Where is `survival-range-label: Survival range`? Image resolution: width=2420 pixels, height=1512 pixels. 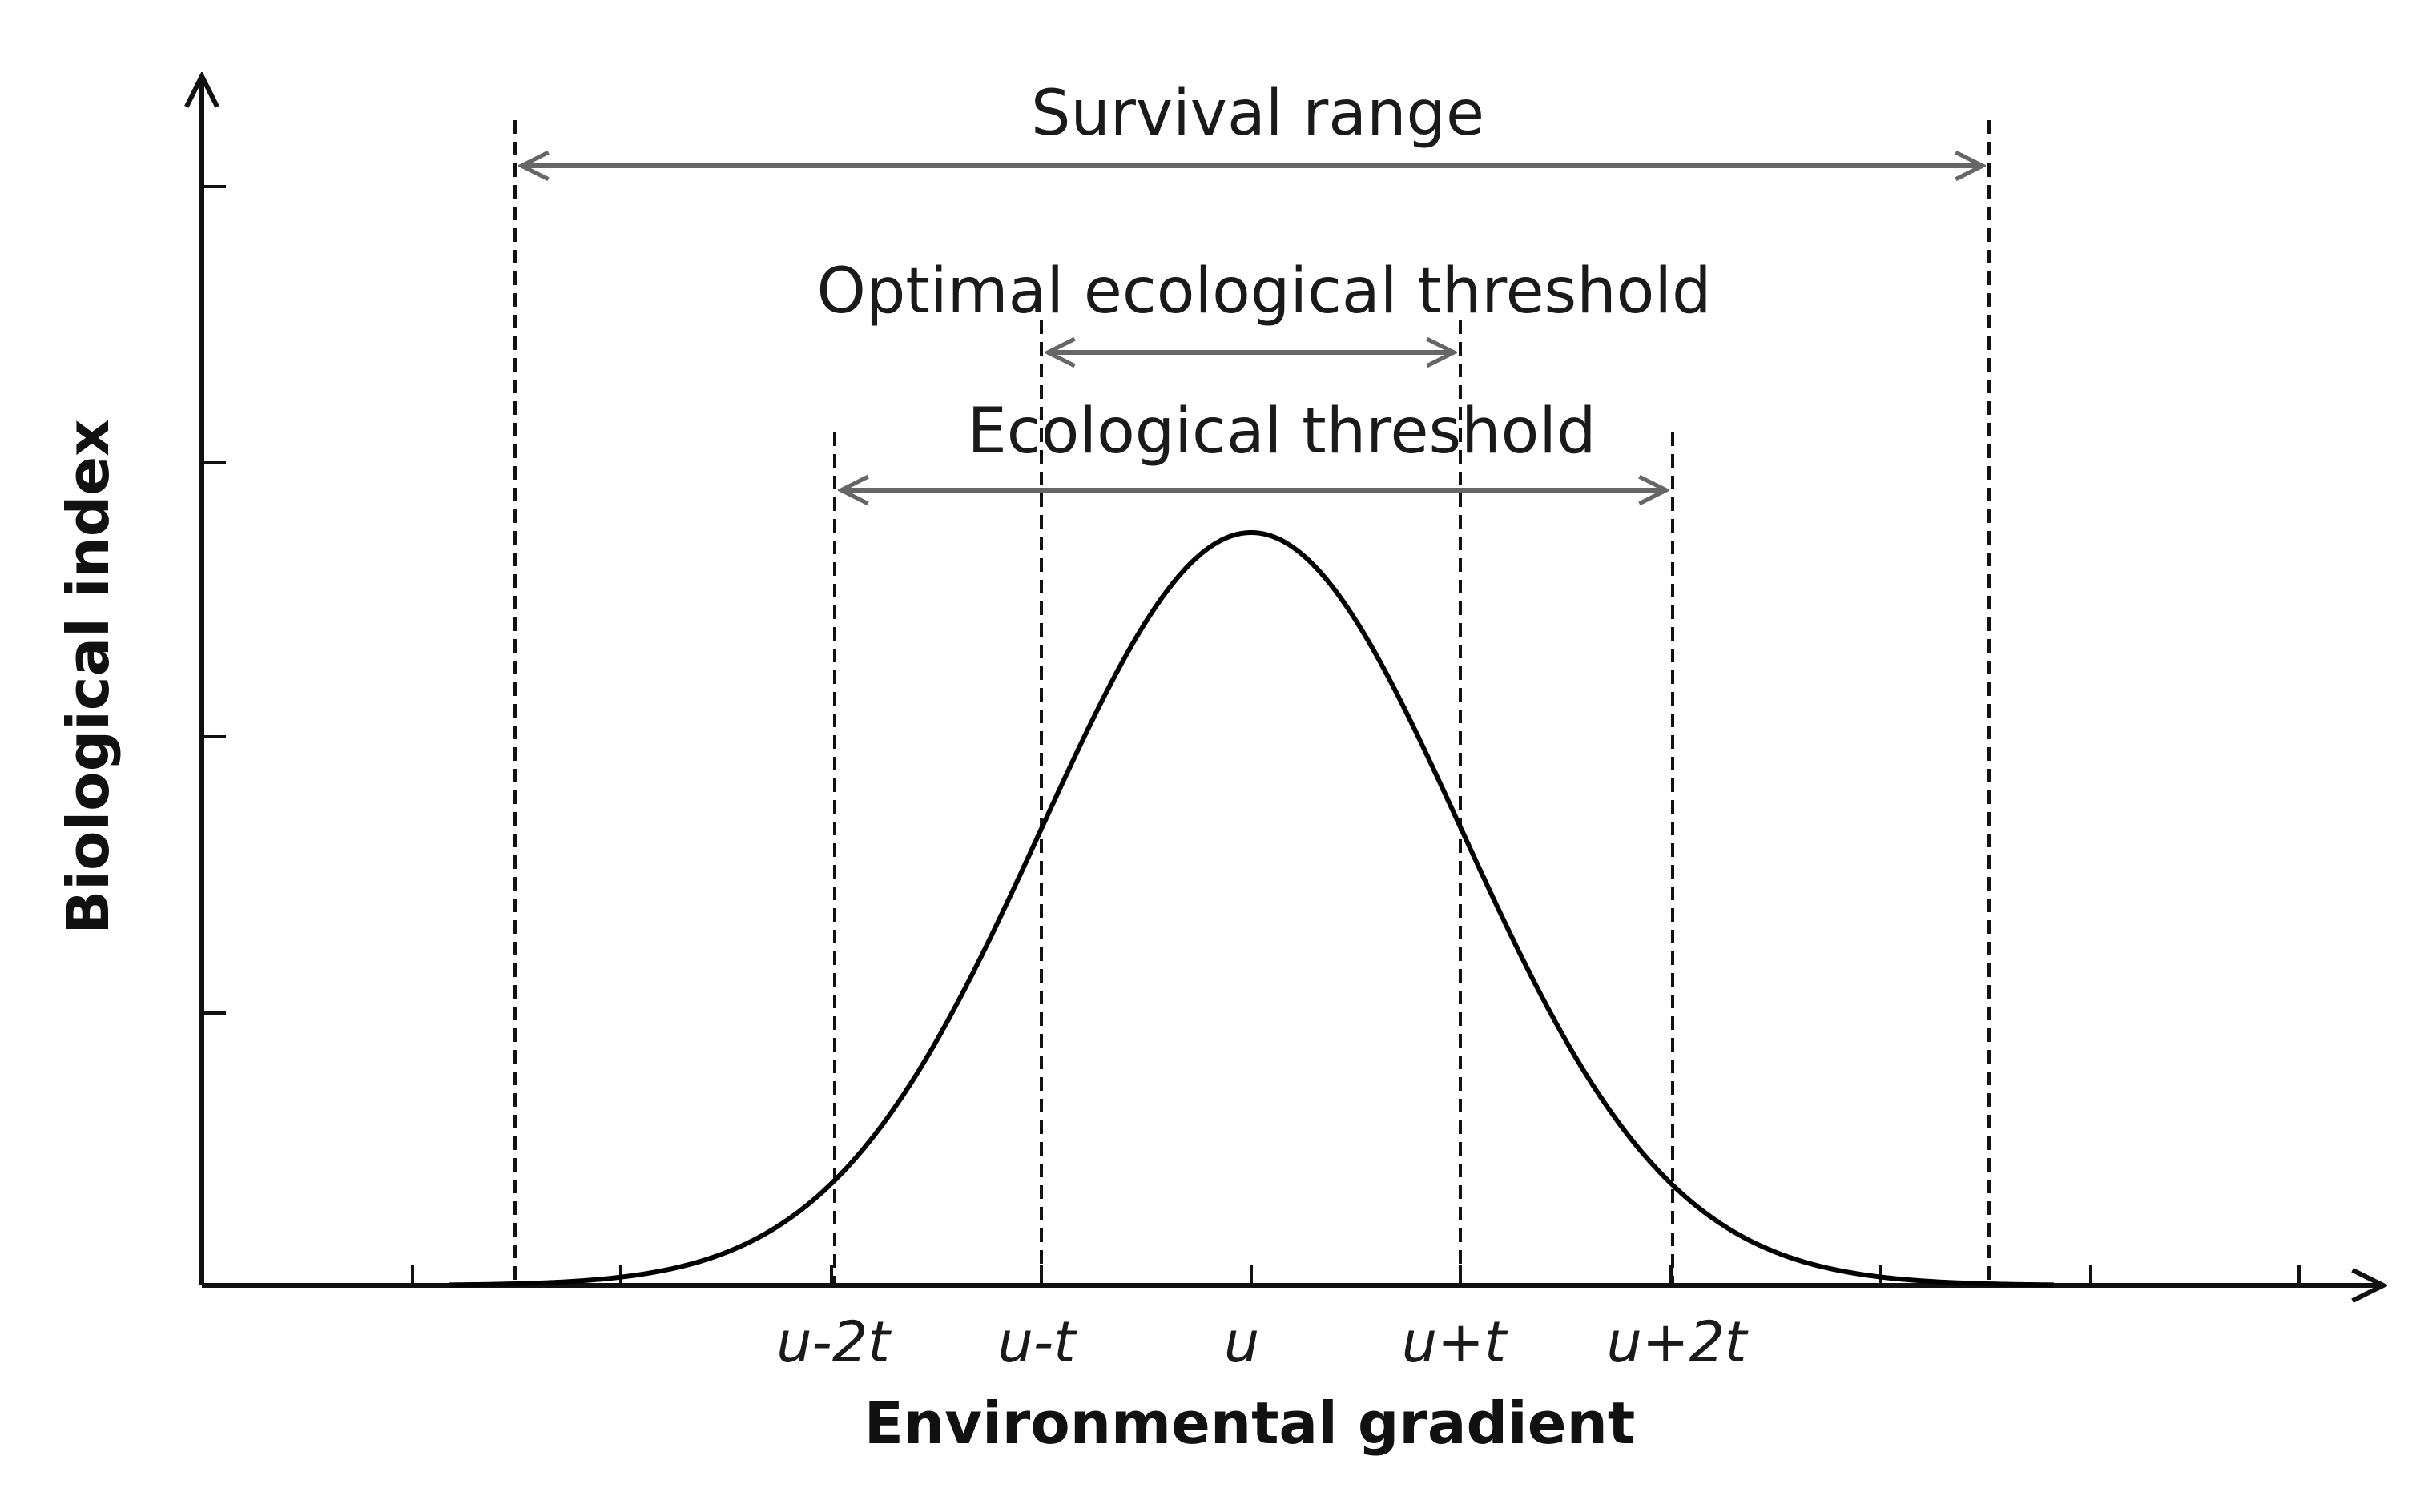 survival-range-label: Survival range is located at coordinates (1257, 114).